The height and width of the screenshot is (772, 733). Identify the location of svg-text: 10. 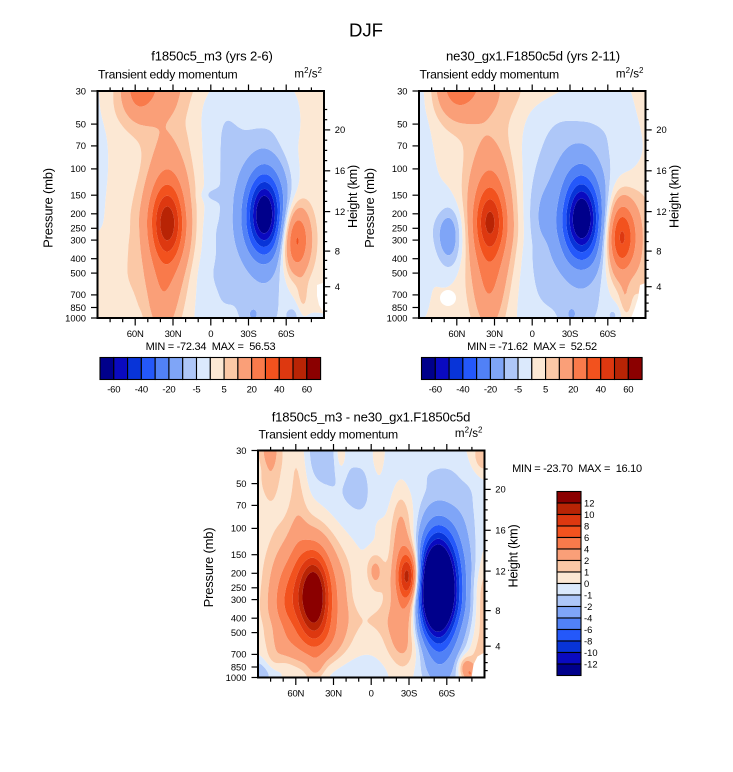
(589, 514).